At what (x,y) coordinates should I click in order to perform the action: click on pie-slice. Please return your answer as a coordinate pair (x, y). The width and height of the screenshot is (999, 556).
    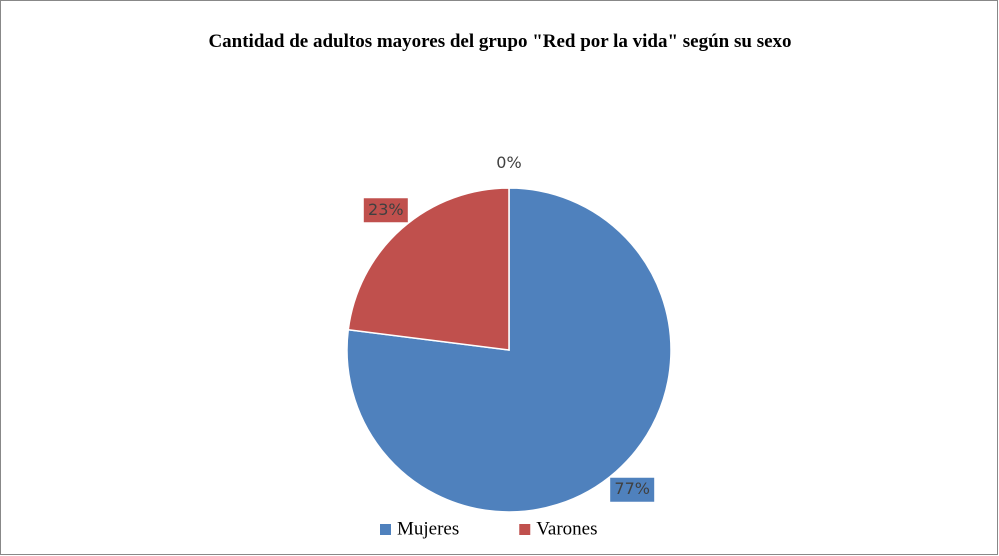
    Looking at the image, I should click on (428, 269).